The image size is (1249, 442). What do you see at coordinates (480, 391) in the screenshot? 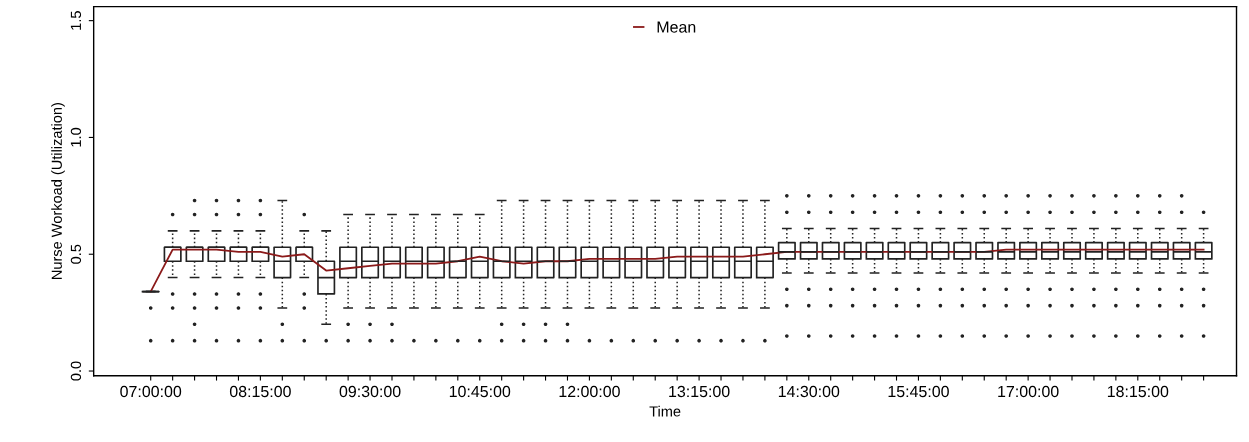
I see `x-tick-label: 10:45:00` at bounding box center [480, 391].